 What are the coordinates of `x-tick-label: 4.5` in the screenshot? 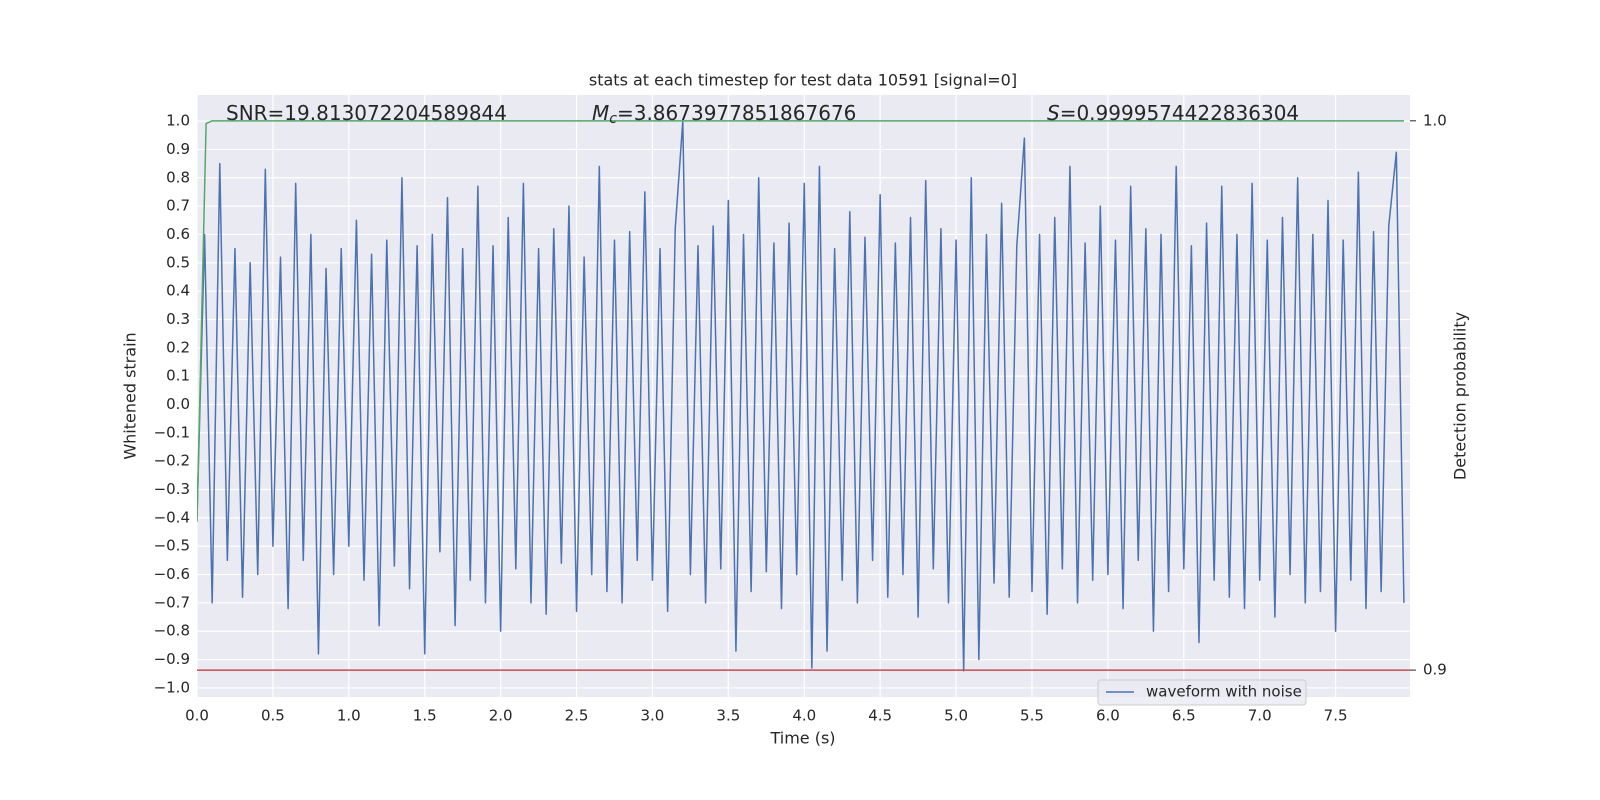 It's located at (880, 716).